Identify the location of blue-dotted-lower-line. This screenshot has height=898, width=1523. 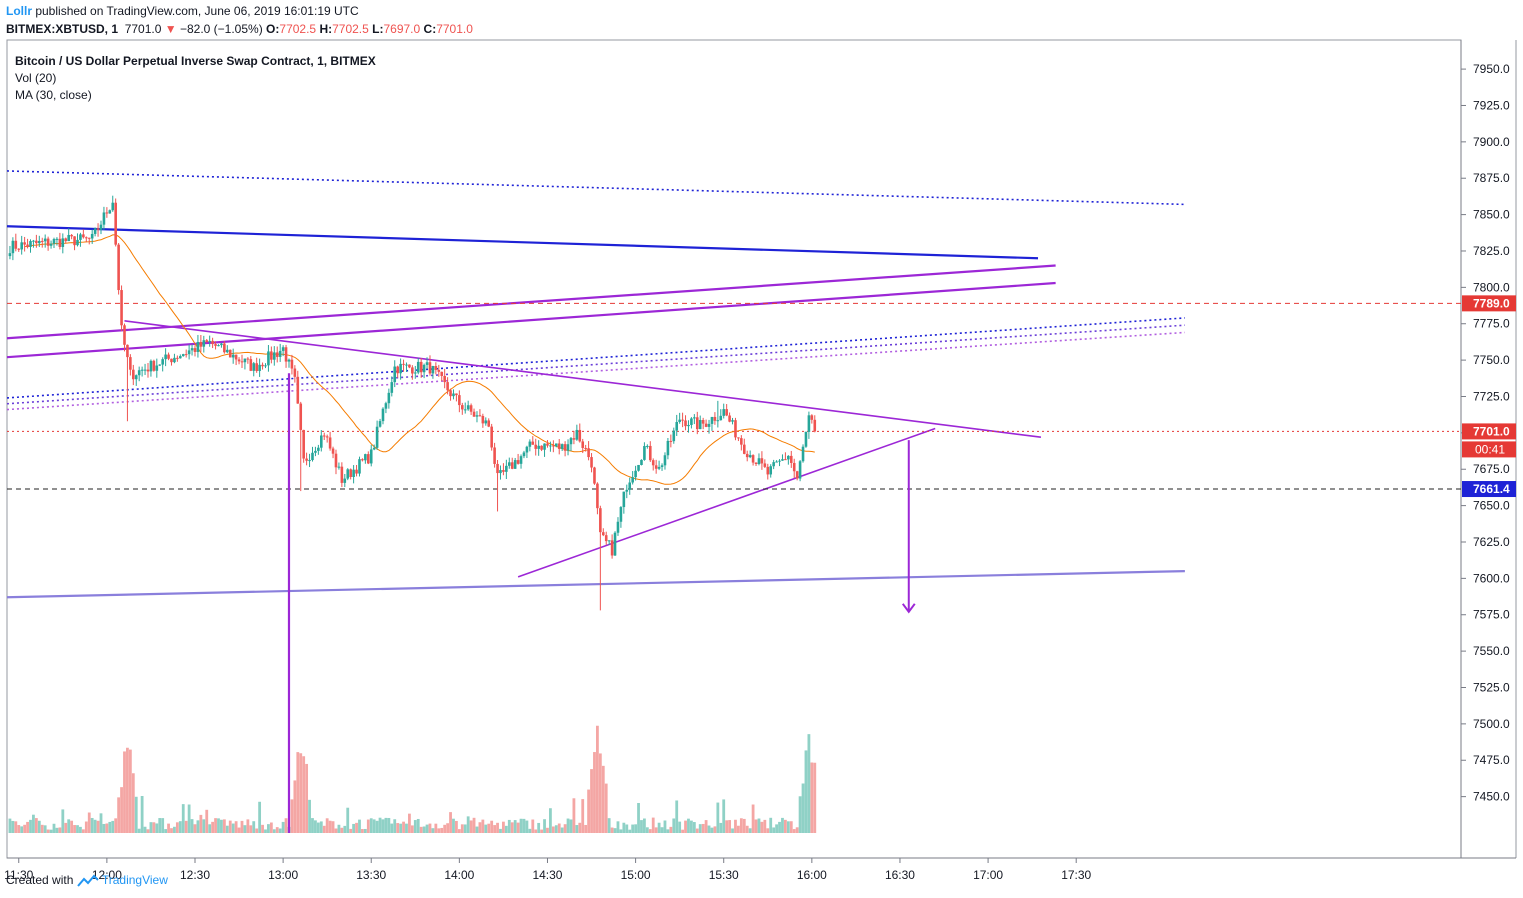
(595, 358).